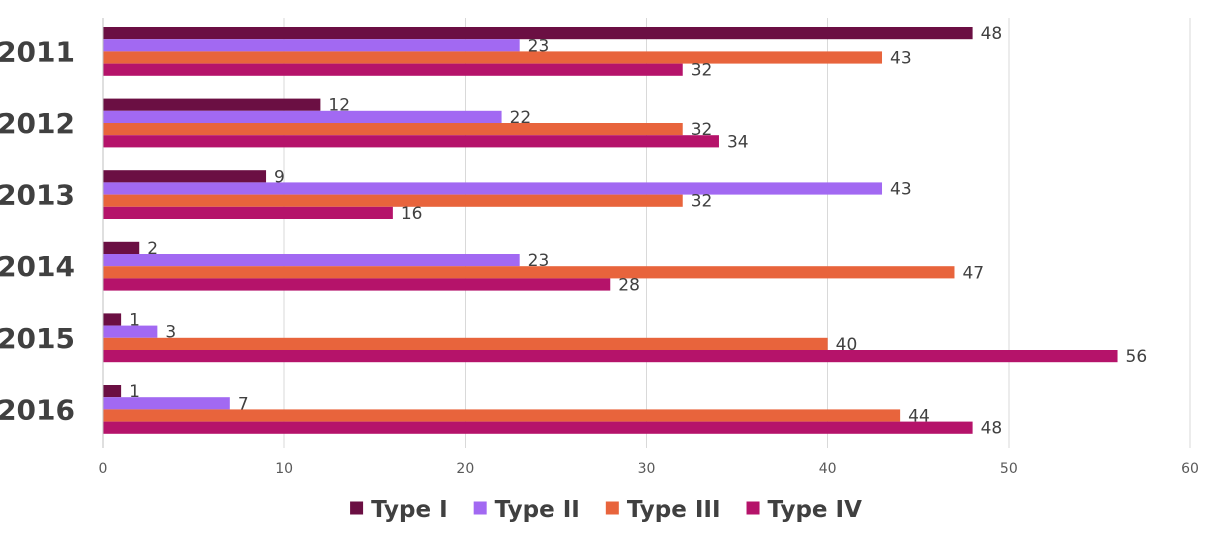  What do you see at coordinates (393, 129) in the screenshot?
I see `bar-2012-type-iii` at bounding box center [393, 129].